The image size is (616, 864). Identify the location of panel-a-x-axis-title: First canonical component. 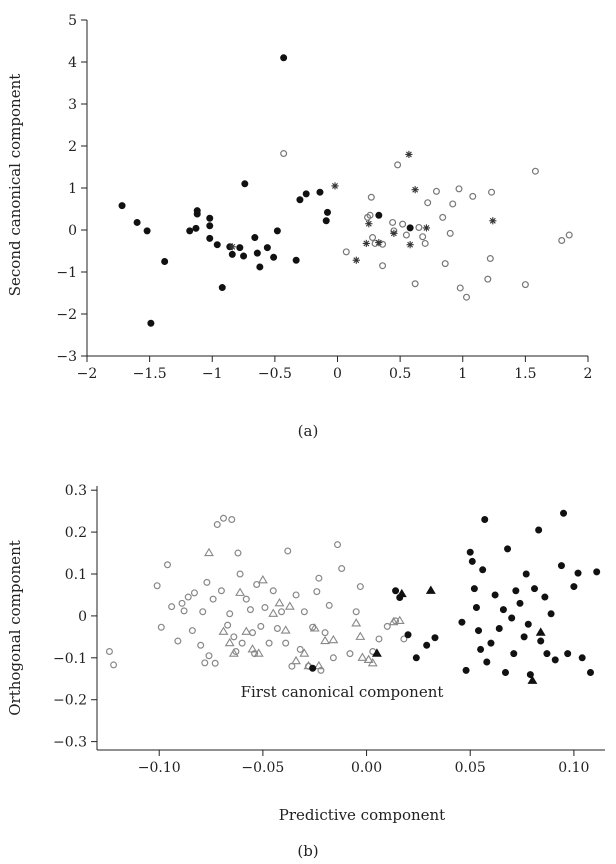
(342, 692).